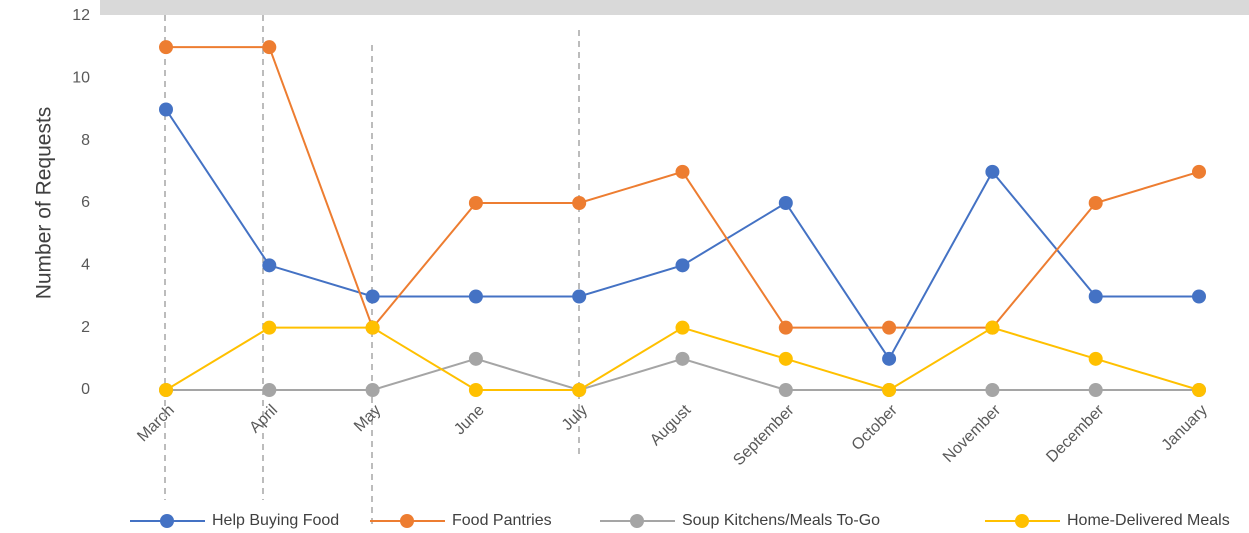  What do you see at coordinates (263, 419) in the screenshot?
I see `x-tick-label: April` at bounding box center [263, 419].